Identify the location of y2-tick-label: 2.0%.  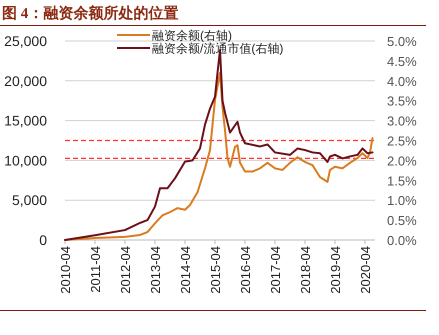
(402, 160).